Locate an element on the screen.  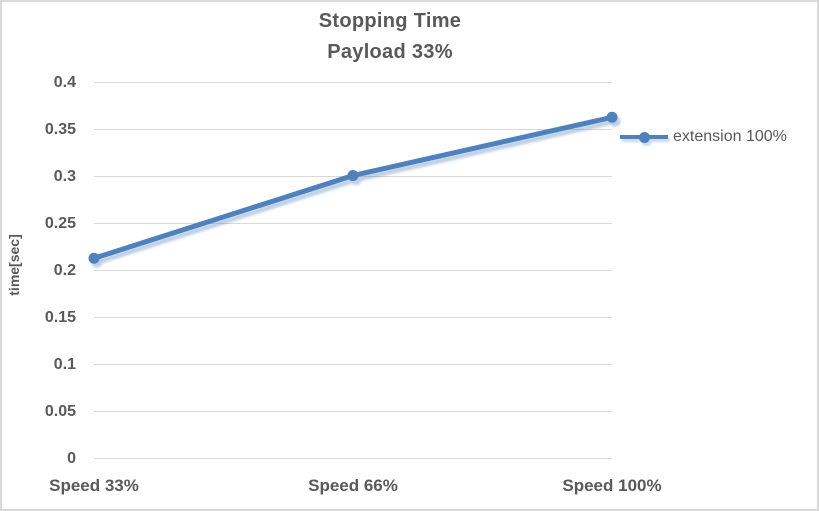
legend: extension 100% is located at coordinates (703, 137).